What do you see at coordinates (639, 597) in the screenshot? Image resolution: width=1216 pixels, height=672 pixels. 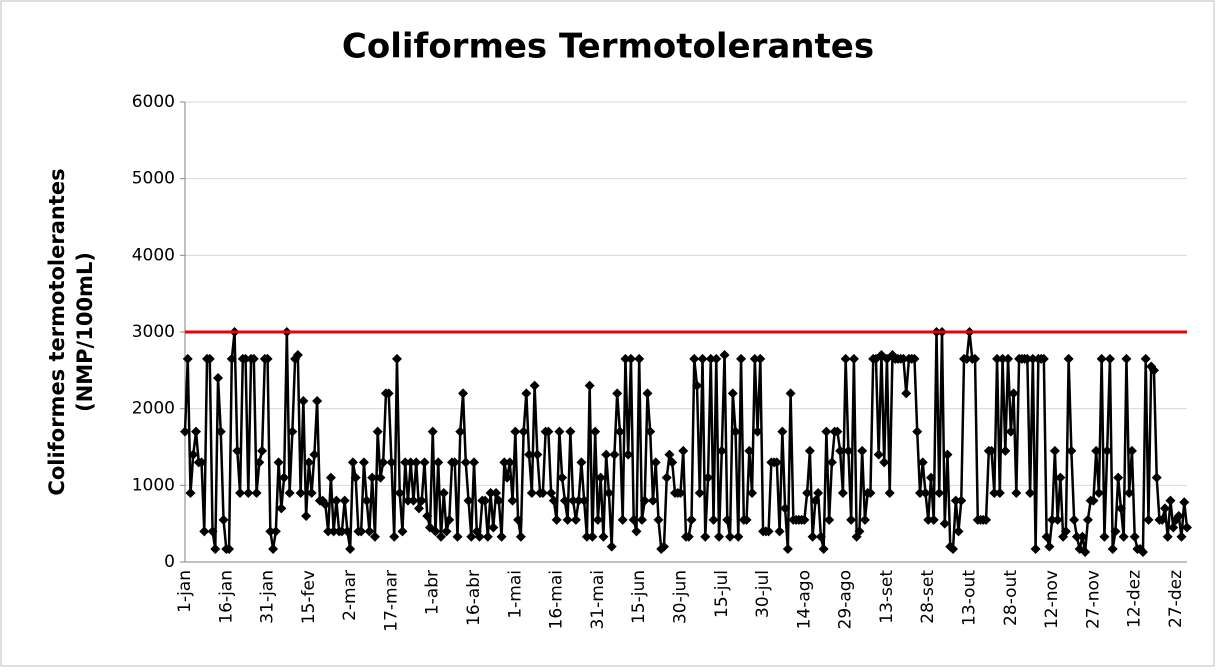 I see `x-tick-label: 15-jun` at bounding box center [639, 597].